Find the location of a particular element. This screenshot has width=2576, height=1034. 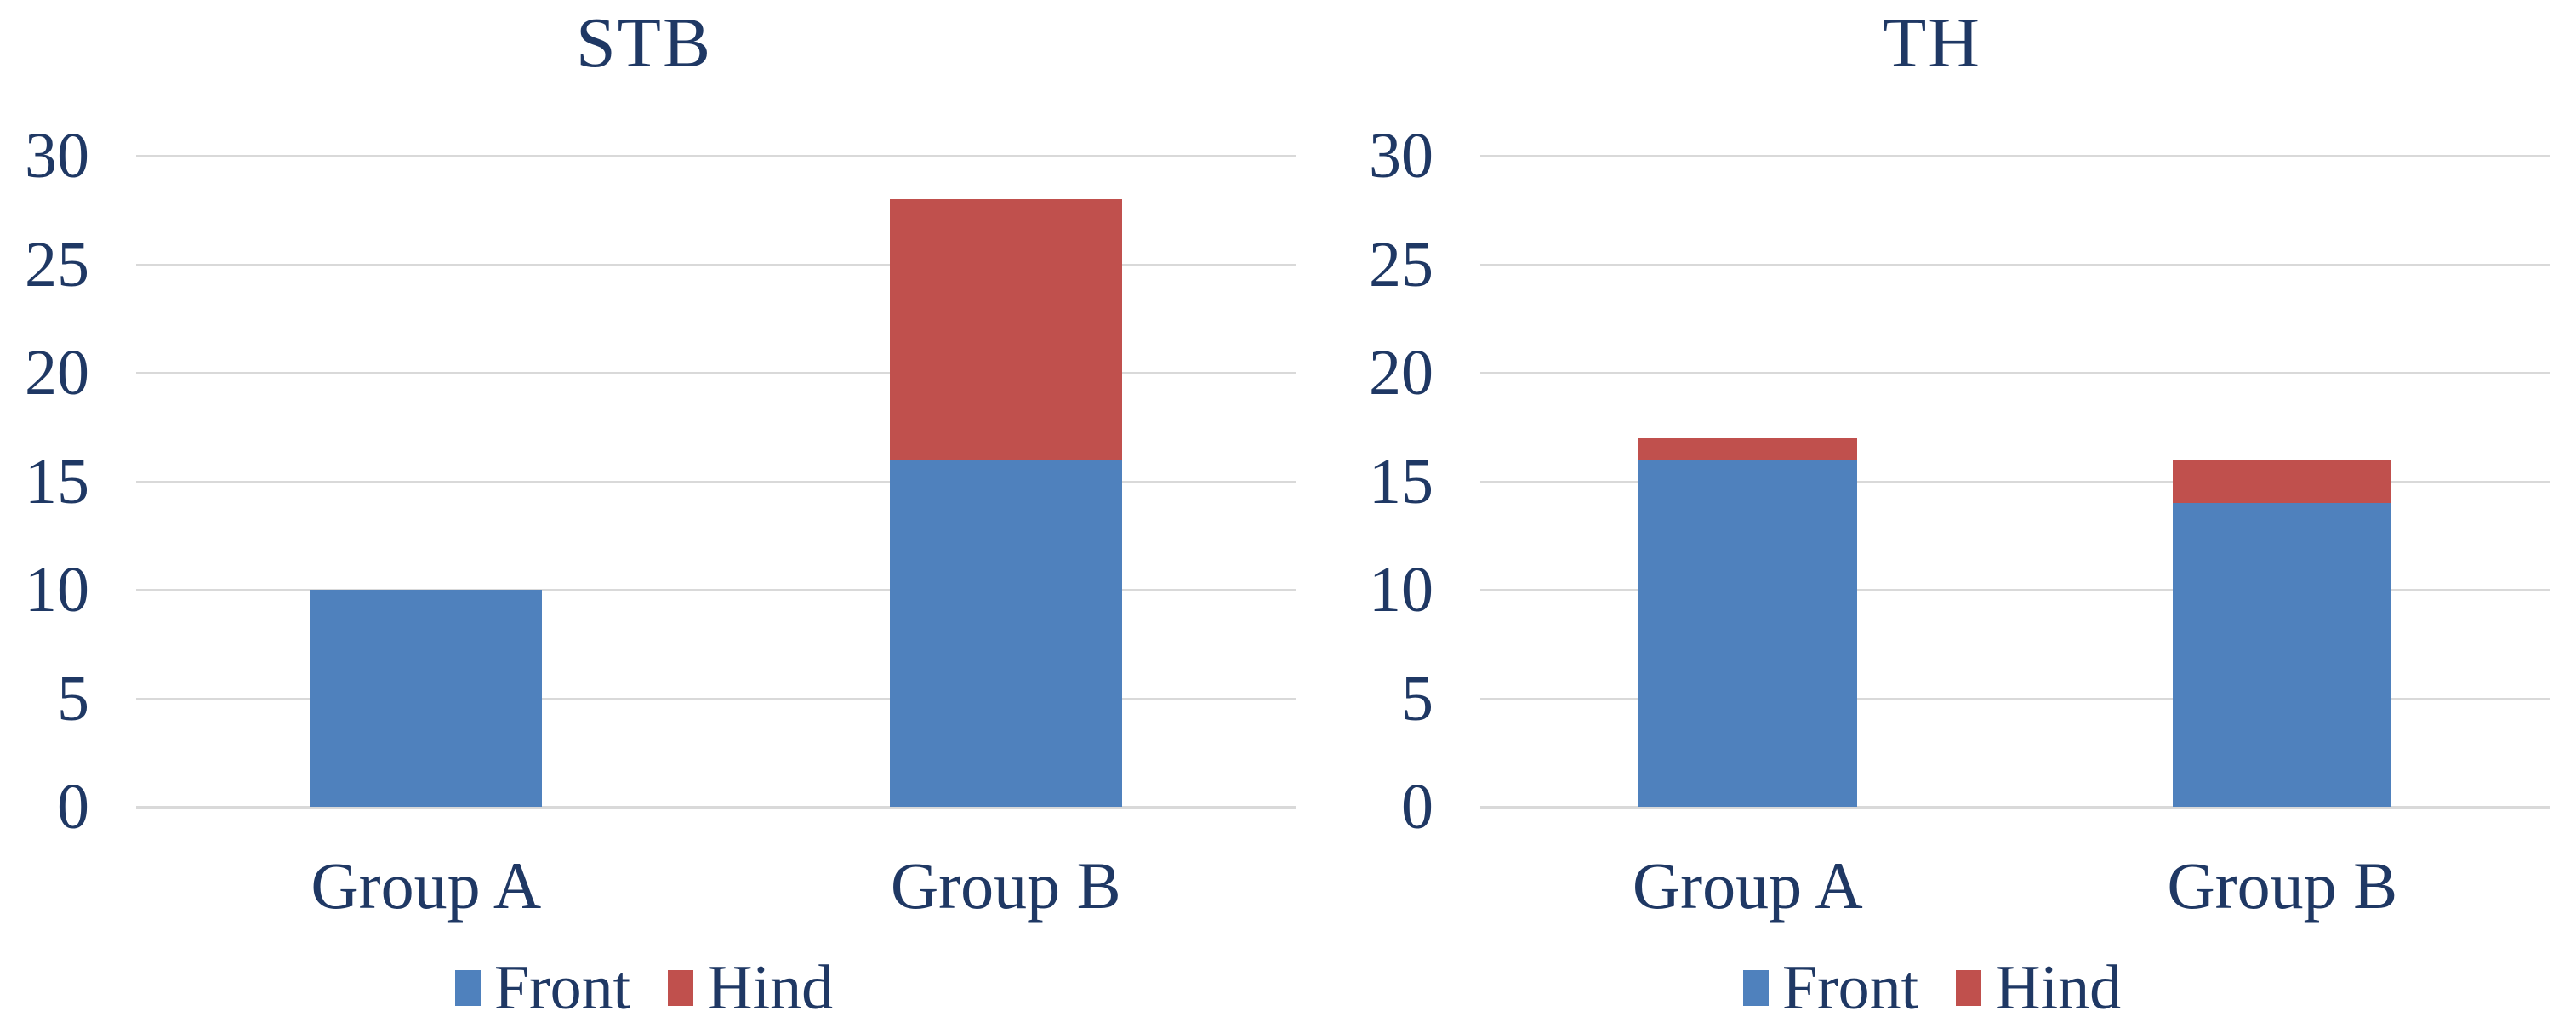

bar-group-a-hind-segment is located at coordinates (1748, 448).